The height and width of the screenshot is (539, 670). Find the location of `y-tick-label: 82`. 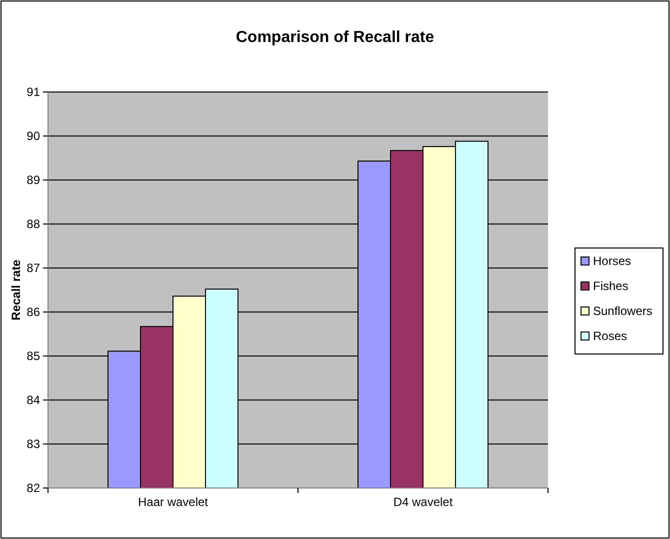

y-tick-label: 82 is located at coordinates (33, 488).